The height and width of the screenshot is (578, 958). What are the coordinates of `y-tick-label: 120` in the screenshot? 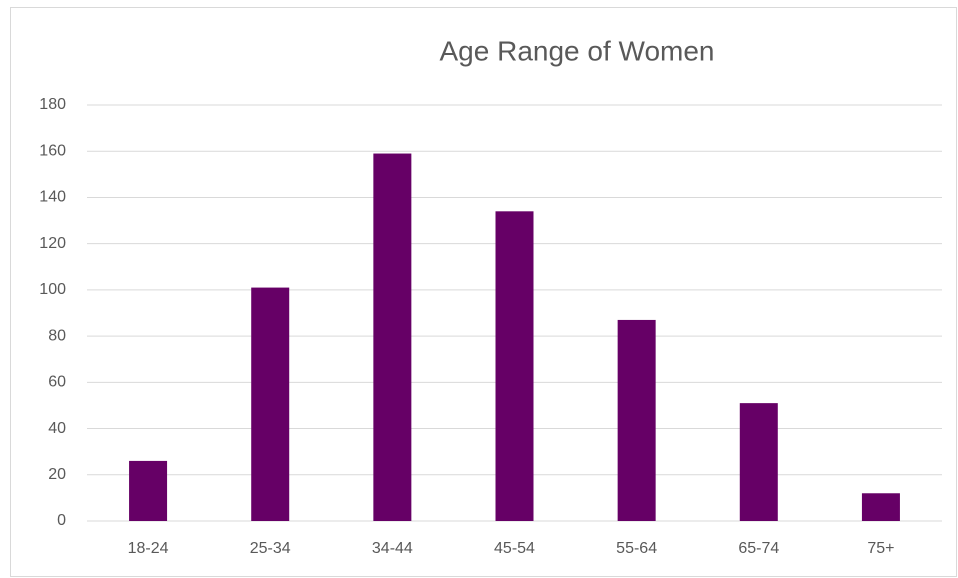 It's located at (52, 243).